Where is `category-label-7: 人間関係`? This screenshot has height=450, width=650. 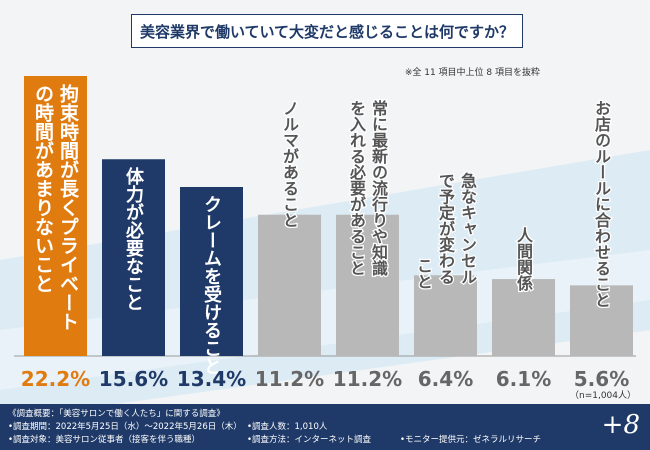 category-label-7: 人間関係 is located at coordinates (524, 260).